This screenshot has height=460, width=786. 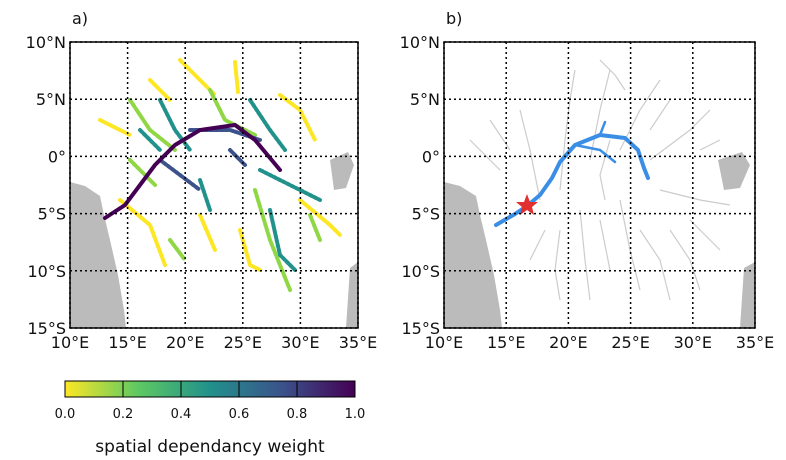 I want to click on outlet-star, so click(x=527, y=204).